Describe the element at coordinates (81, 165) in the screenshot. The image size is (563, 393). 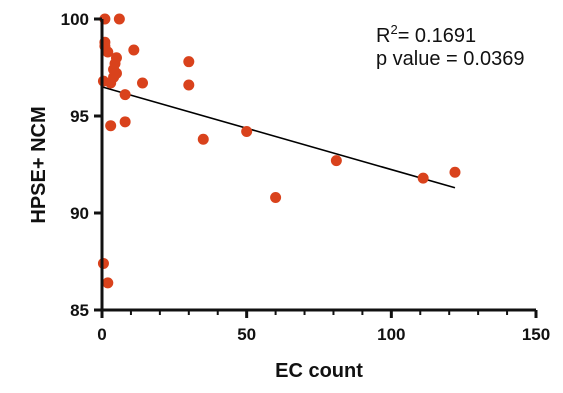
I see `y-ticks: 85 90 95 100` at that location.